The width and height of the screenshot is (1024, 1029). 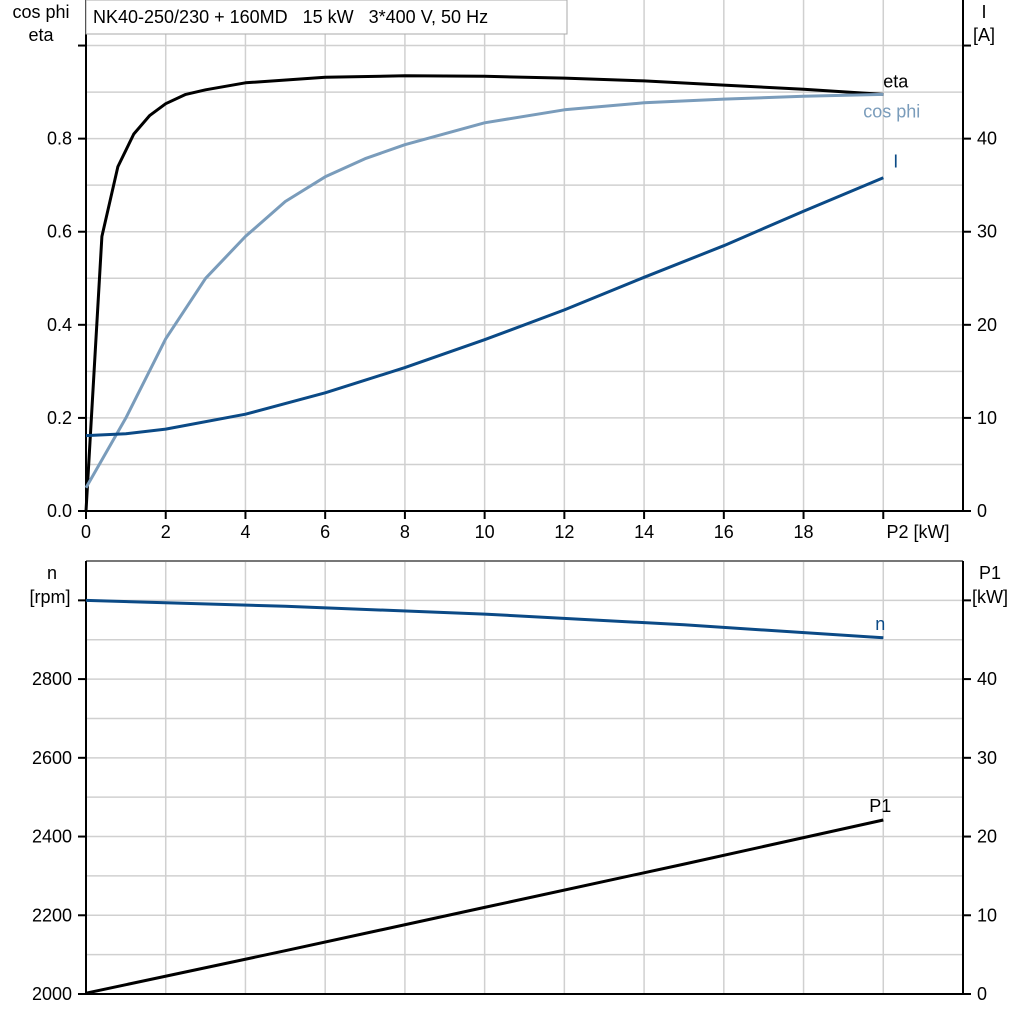 I want to click on series-P1-line, so click(x=484, y=906).